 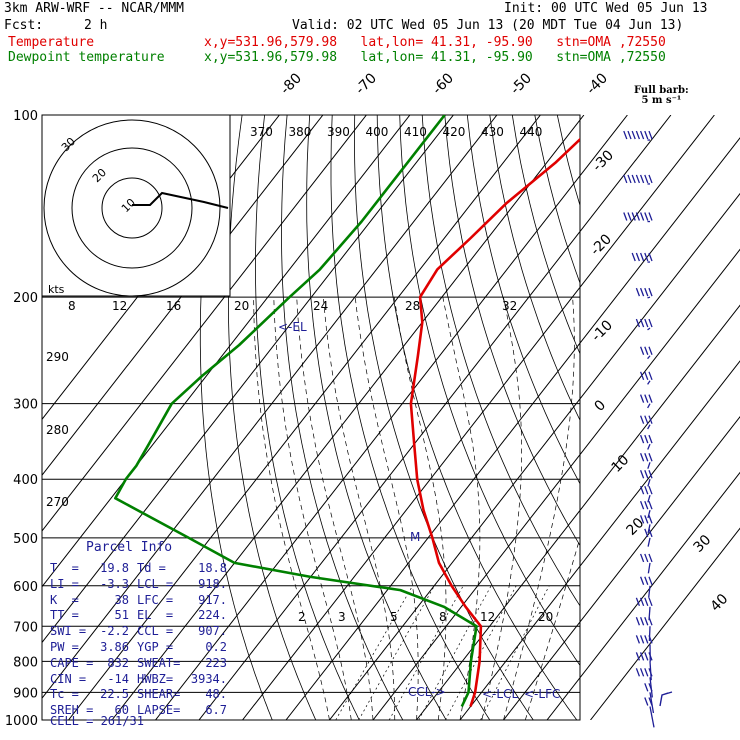 What do you see at coordinates (21, 721) in the screenshot?
I see `pressure-tick-label: 1000` at bounding box center [21, 721].